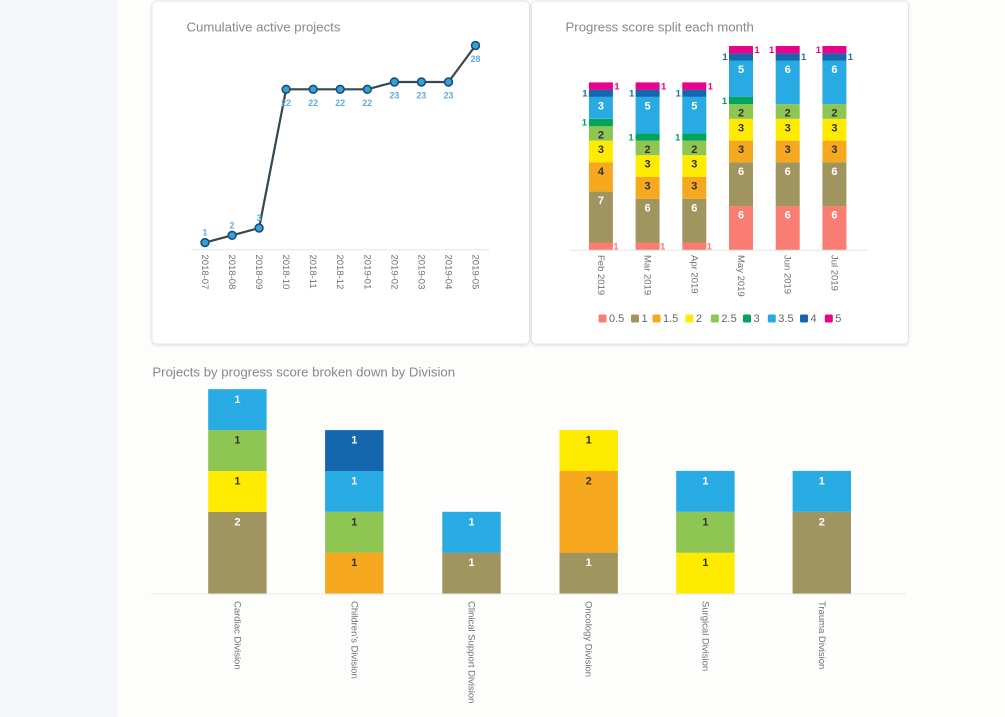 The image size is (1005, 717). What do you see at coordinates (647, 275) in the screenshot?
I see `svg-text: Mar 2019` at bounding box center [647, 275].